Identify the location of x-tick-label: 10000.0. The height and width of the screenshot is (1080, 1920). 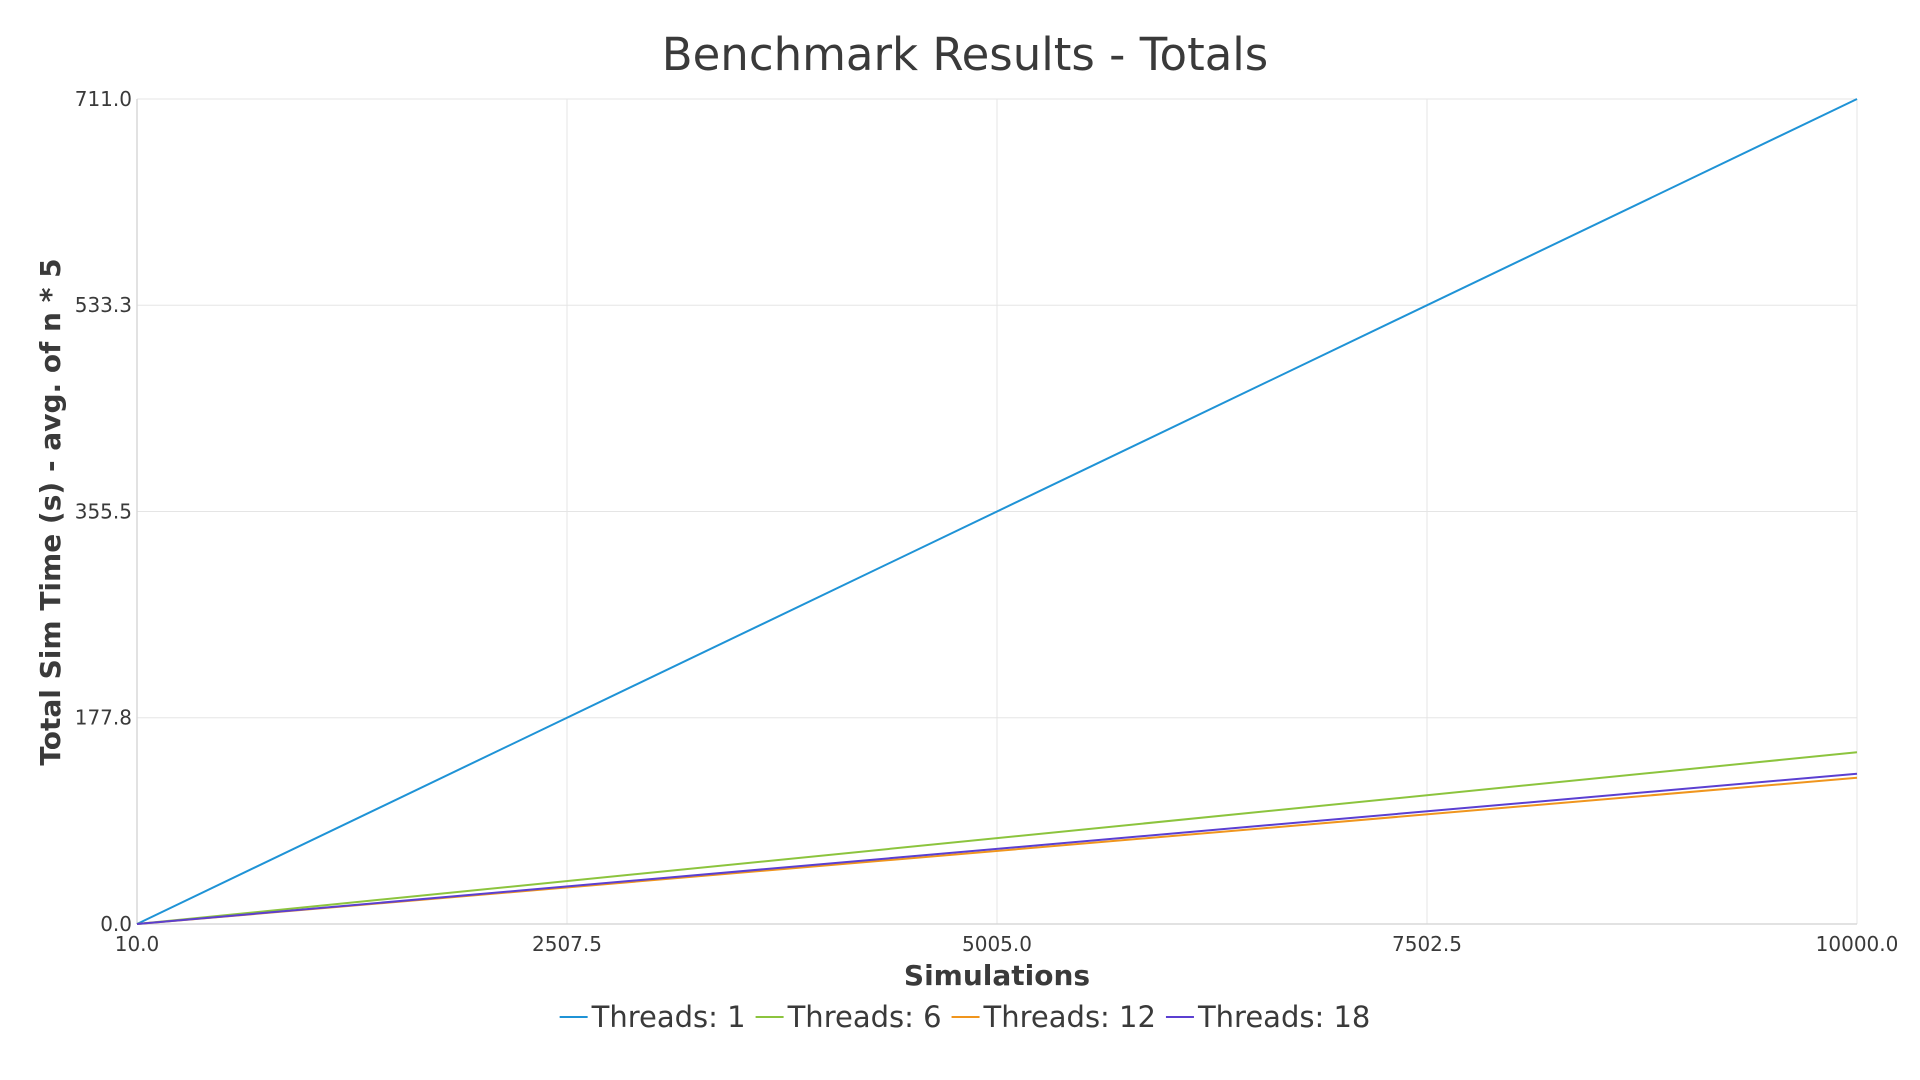
(1857, 944).